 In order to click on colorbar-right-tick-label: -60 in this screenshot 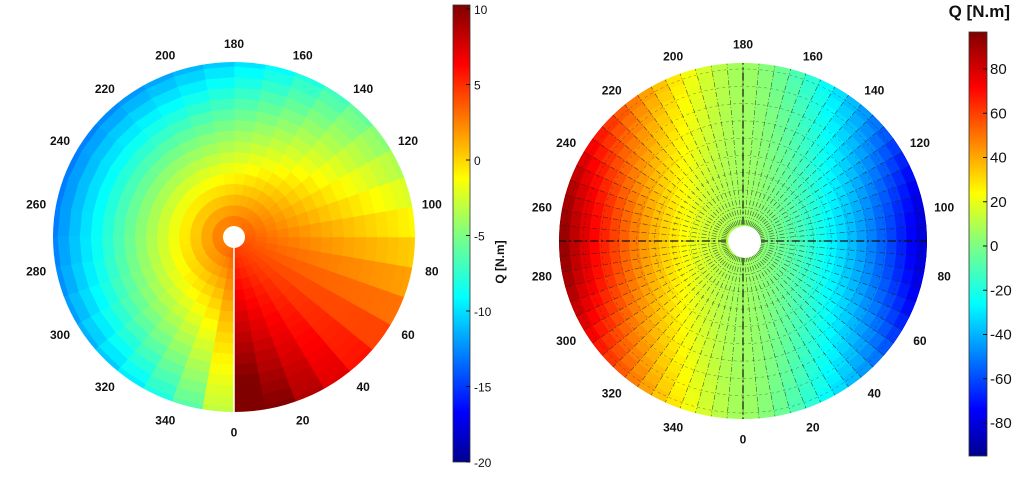, I will do `click(1001, 379)`.